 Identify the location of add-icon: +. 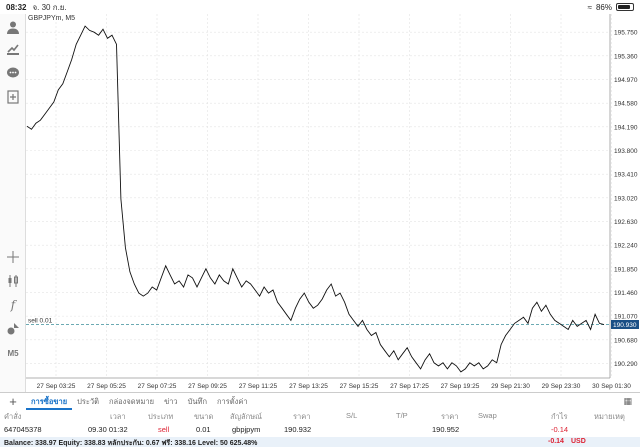
(13, 401).